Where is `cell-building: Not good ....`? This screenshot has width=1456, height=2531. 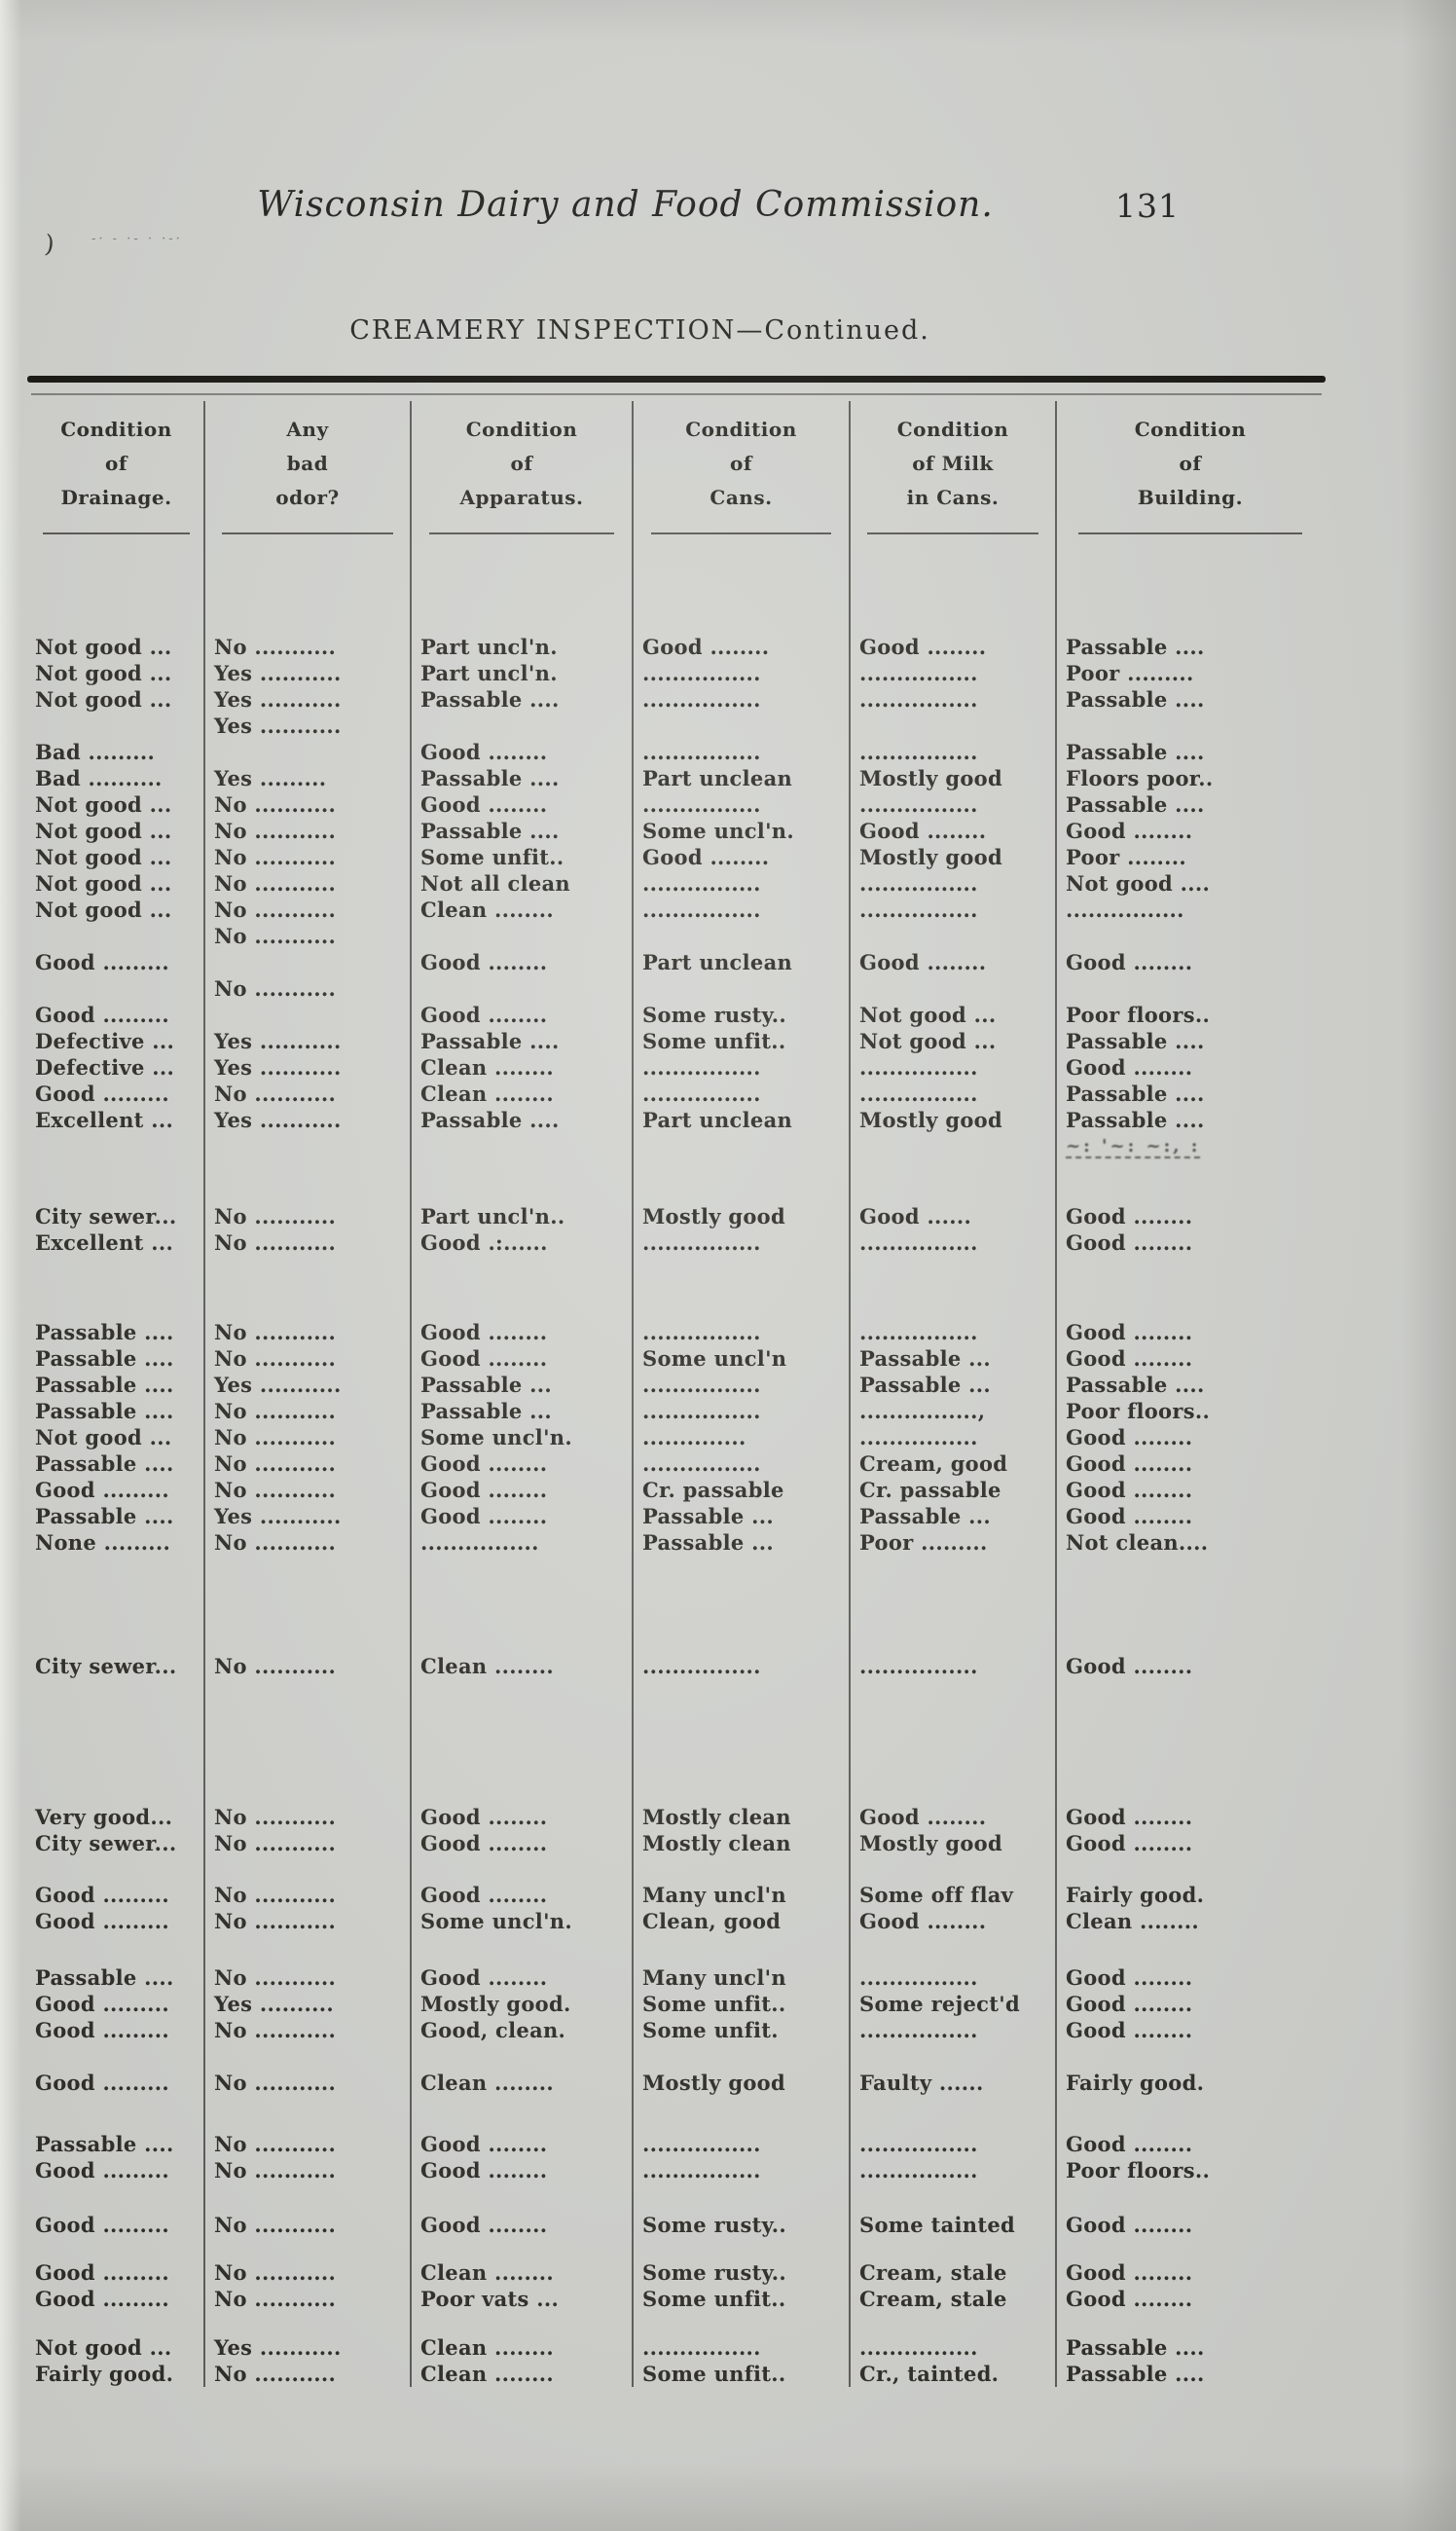
cell-building: Not good .... is located at coordinates (1138, 883).